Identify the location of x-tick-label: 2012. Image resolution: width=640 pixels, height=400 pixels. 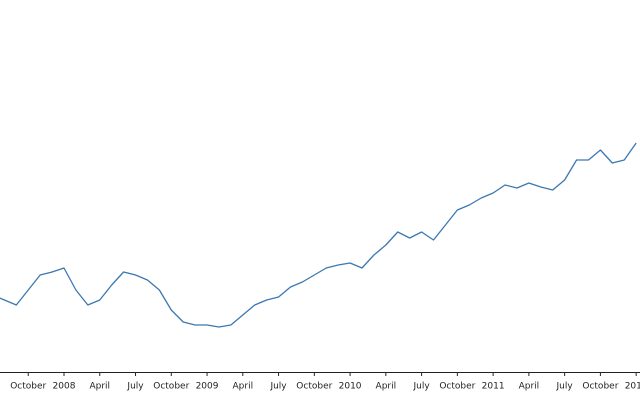
(632, 387).